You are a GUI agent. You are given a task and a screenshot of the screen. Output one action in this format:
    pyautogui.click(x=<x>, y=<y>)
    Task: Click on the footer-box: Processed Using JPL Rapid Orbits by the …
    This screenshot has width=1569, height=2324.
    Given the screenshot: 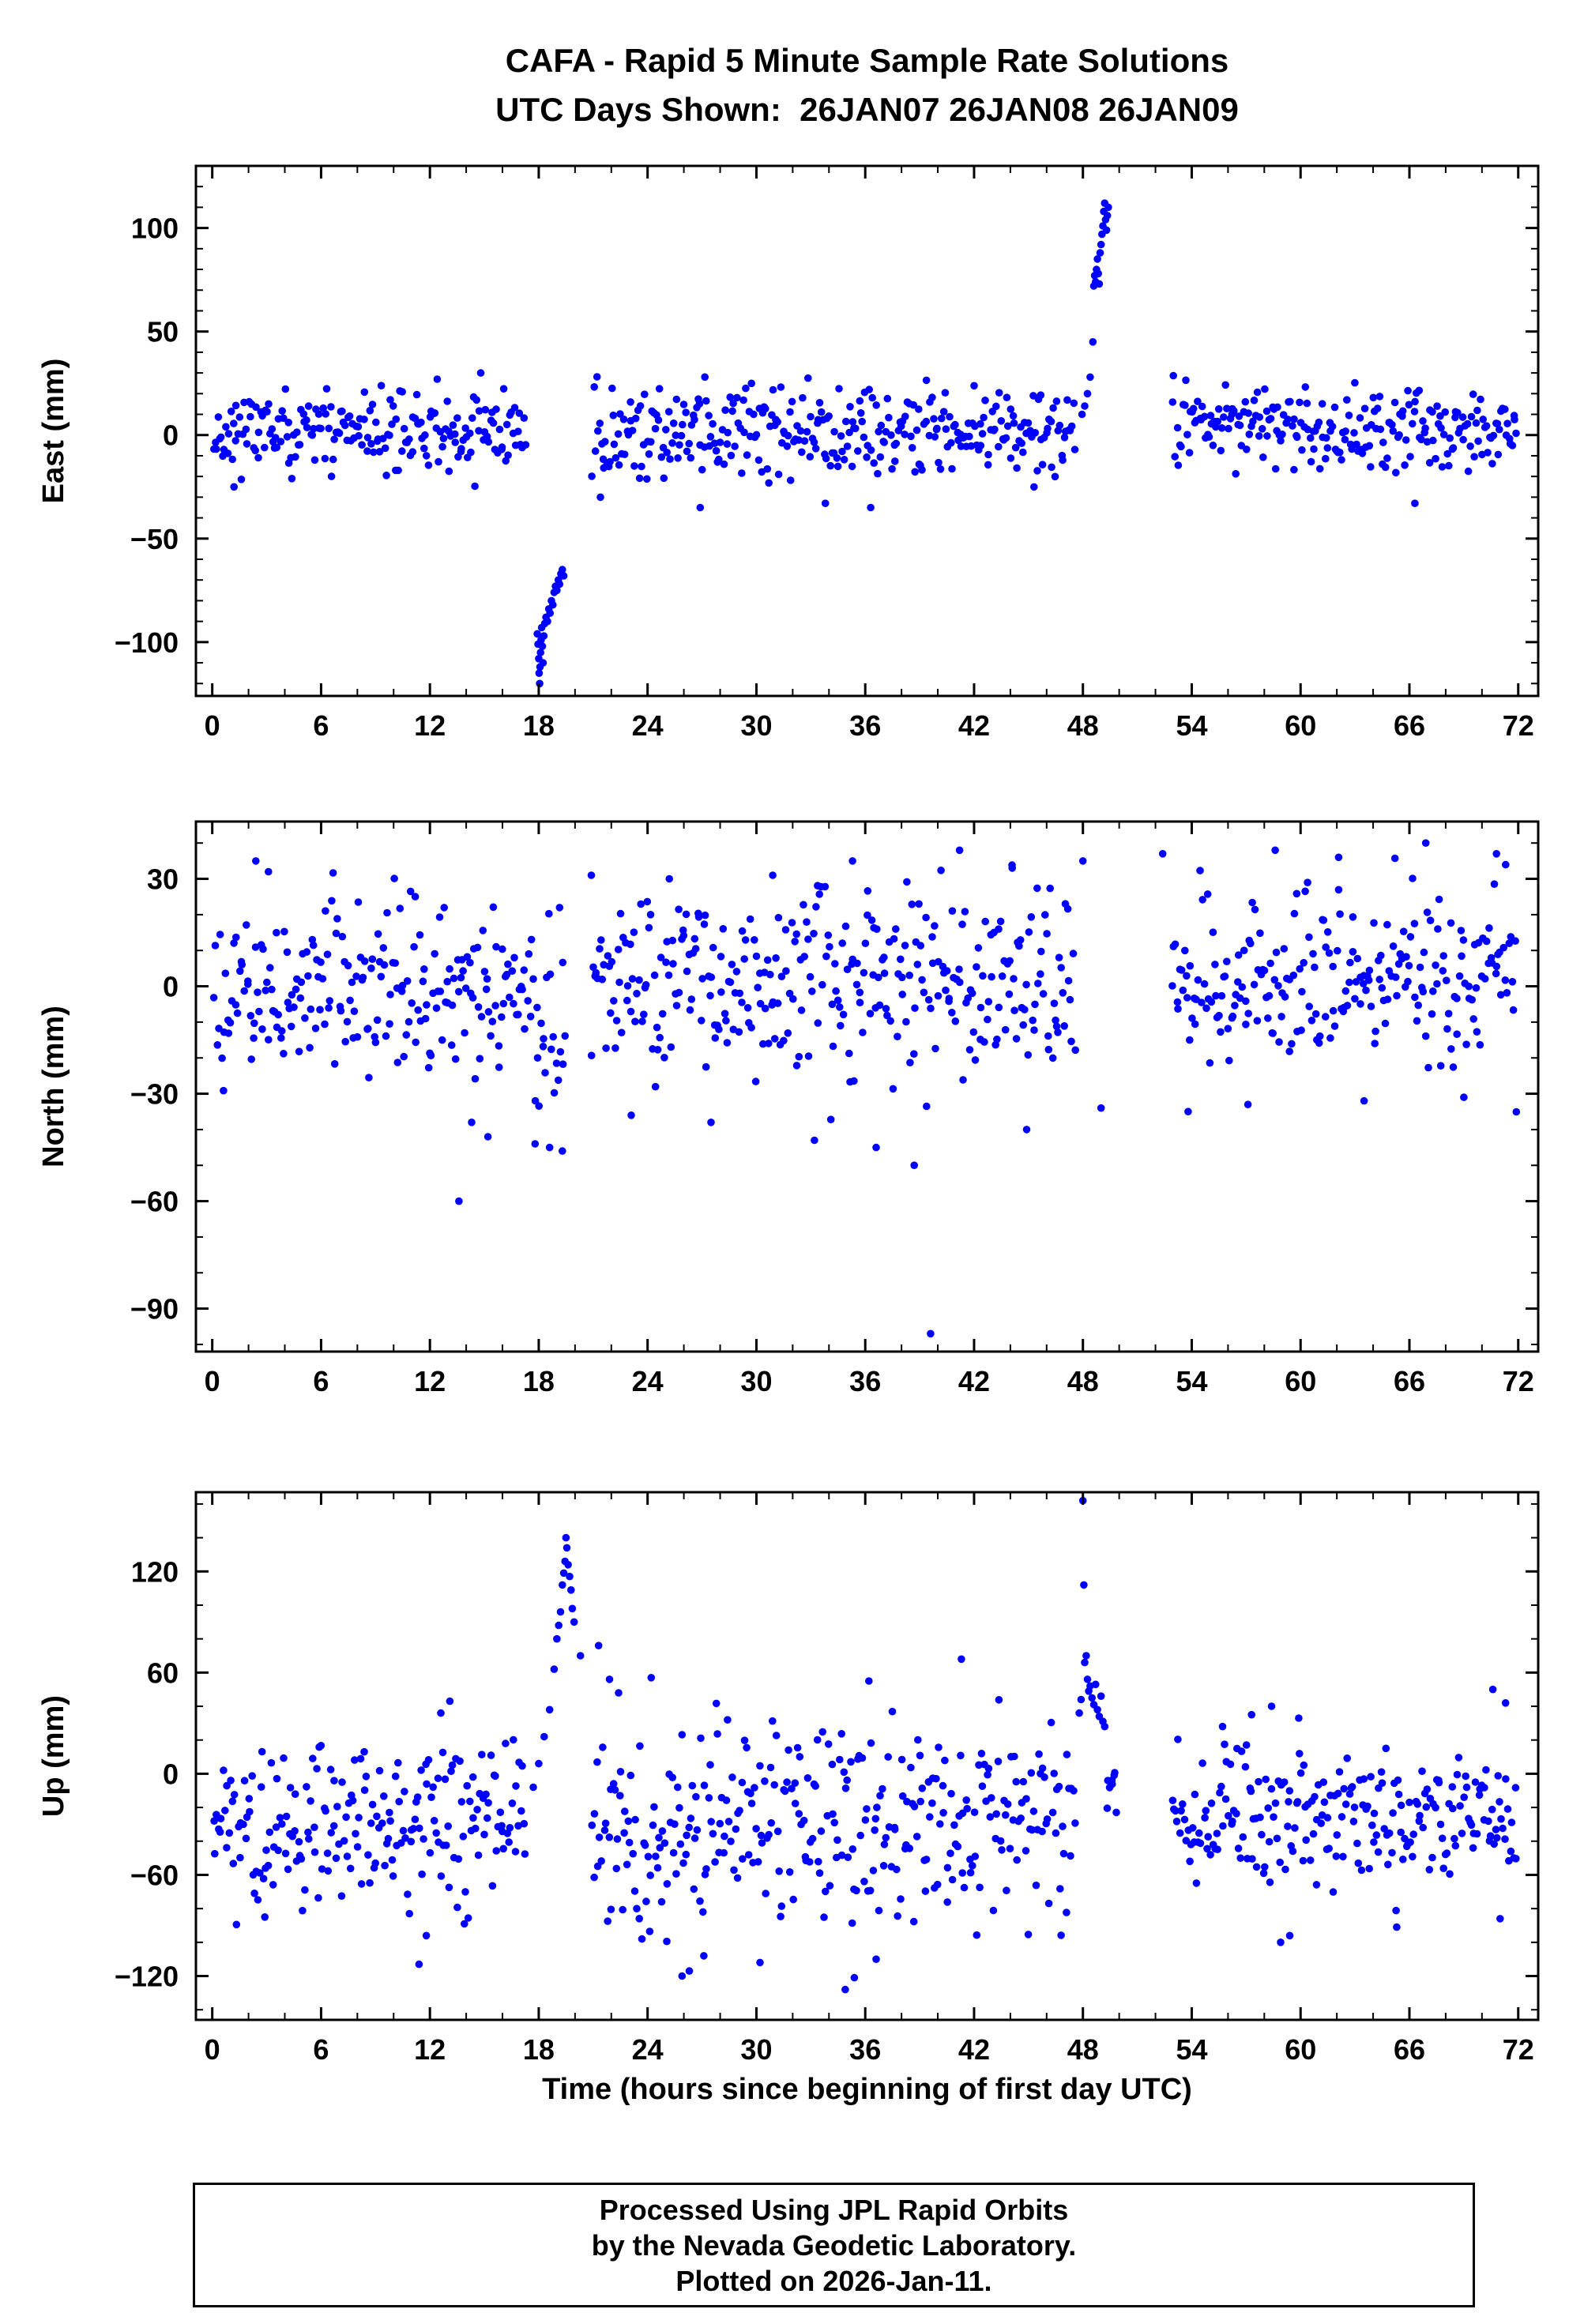 What is the action you would take?
    pyautogui.click(x=834, y=2245)
    